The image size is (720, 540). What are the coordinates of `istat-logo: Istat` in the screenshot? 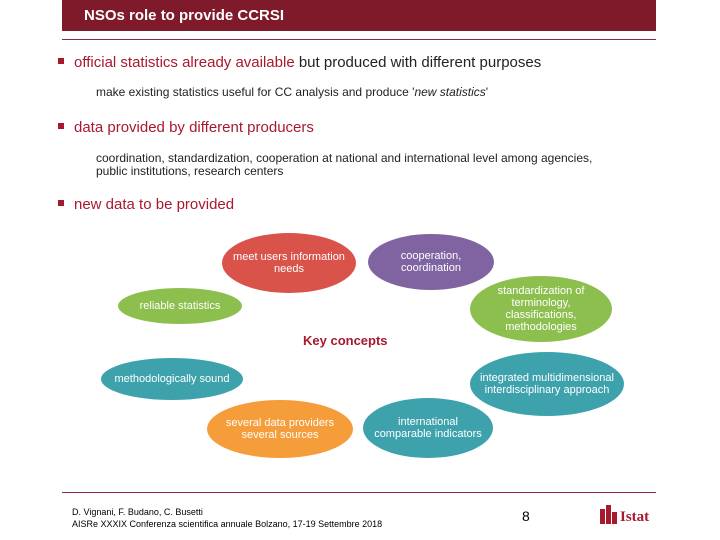 It's located at (629, 516).